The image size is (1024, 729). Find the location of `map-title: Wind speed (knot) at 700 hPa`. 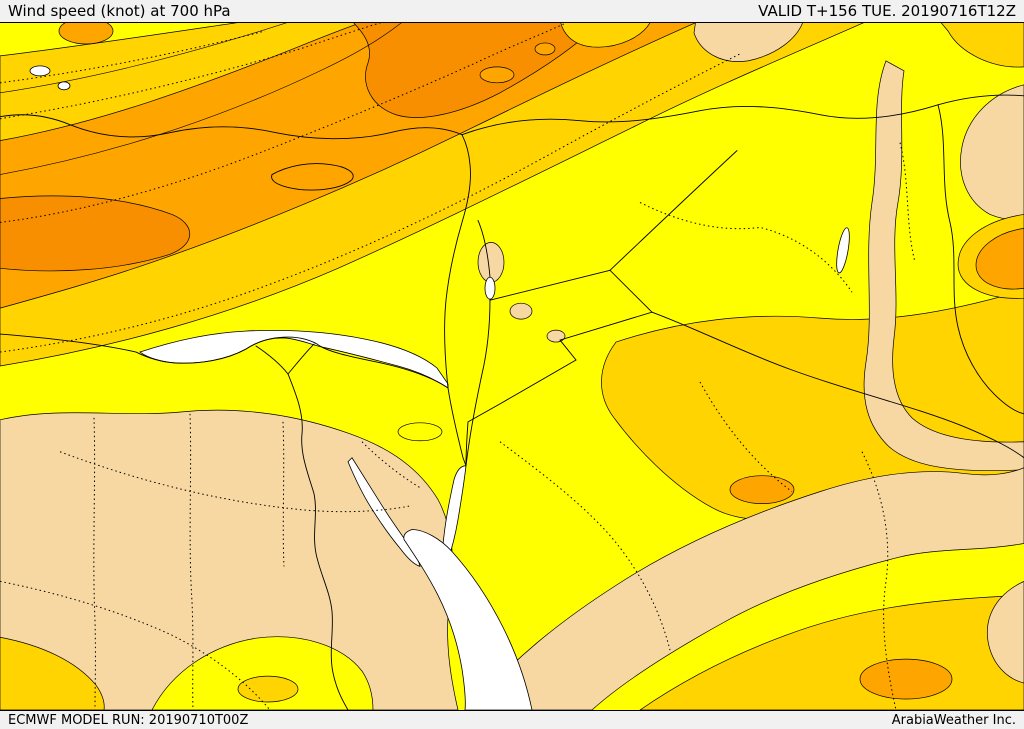

map-title: Wind speed (knot) at 700 hPa is located at coordinates (119, 11).